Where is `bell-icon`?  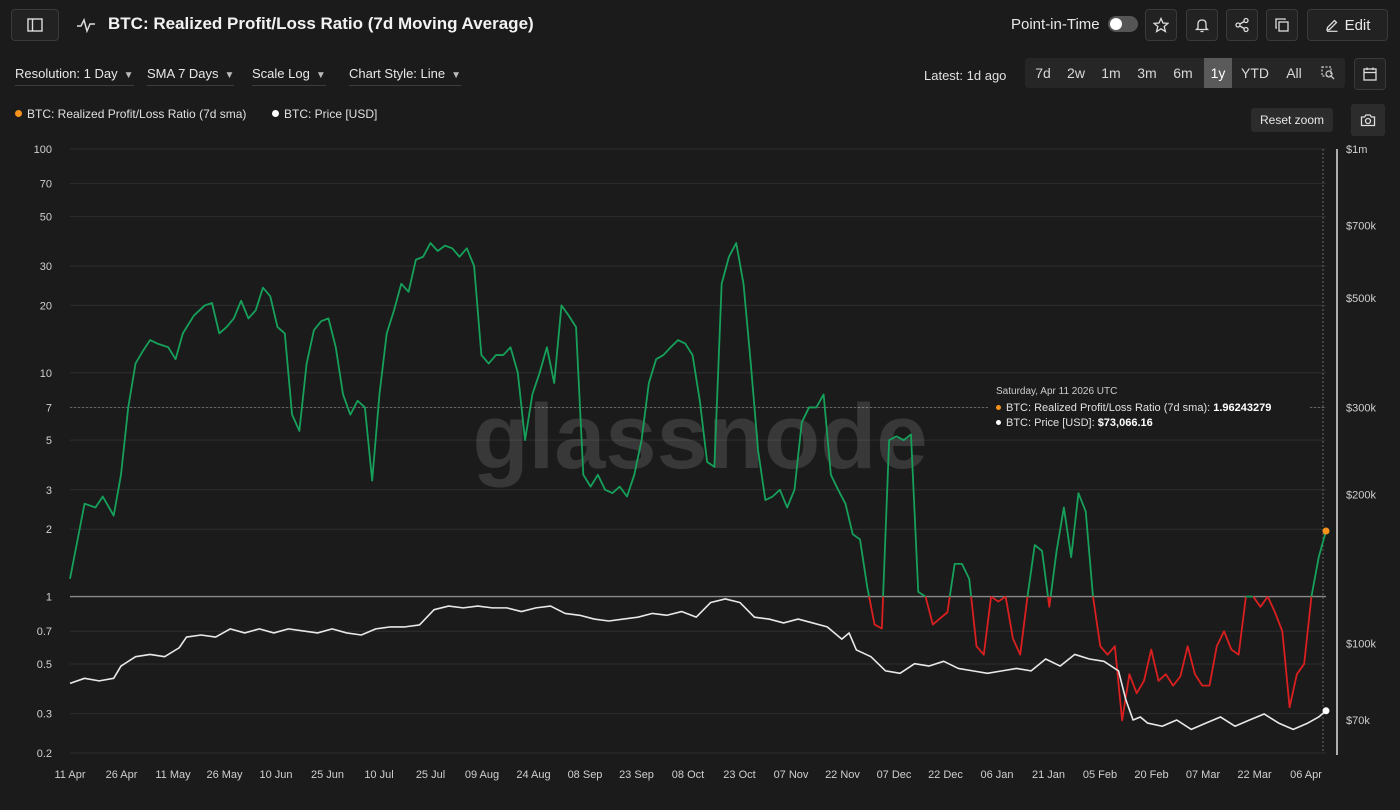
bell-icon is located at coordinates (1202, 26).